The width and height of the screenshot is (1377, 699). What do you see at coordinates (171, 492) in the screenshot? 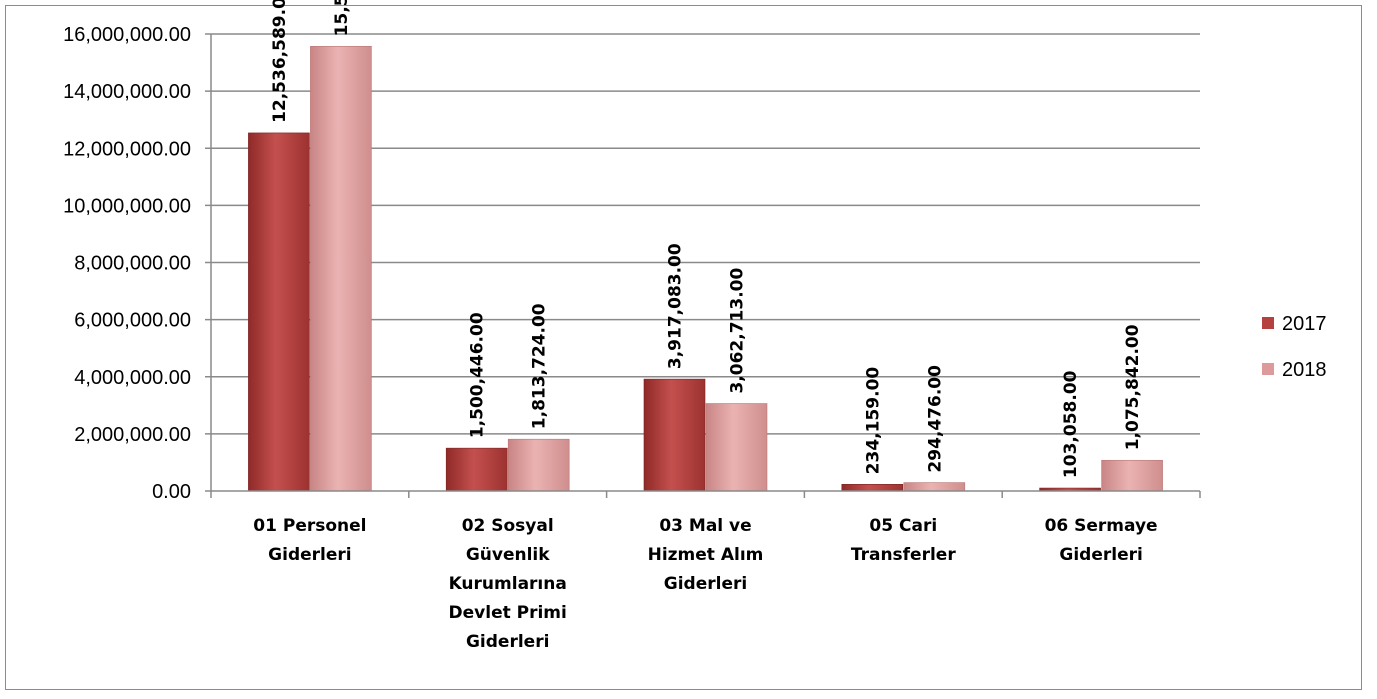
I see `y-tick-label: 0.00` at bounding box center [171, 492].